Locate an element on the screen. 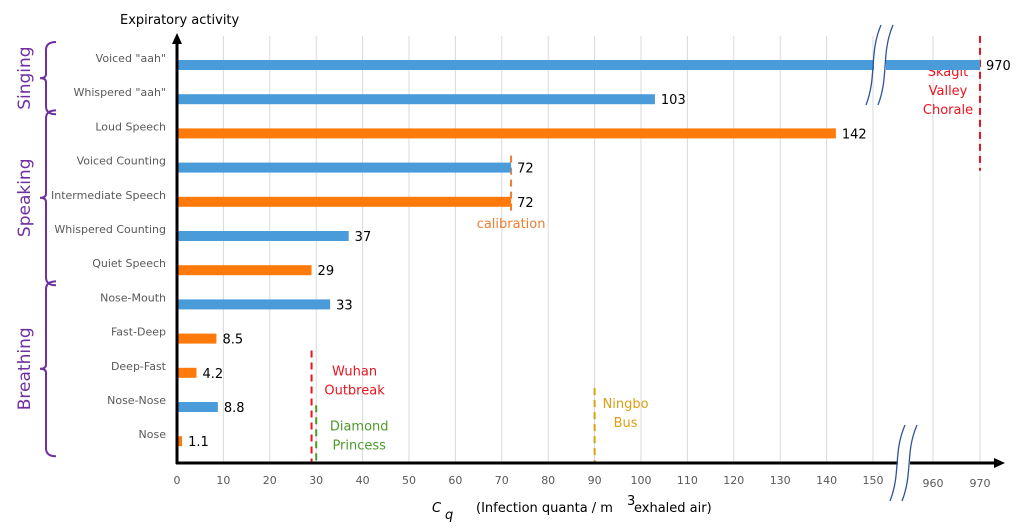 The height and width of the screenshot is (531, 1022). group-braces: Singing Speaking Breathing is located at coordinates (36, 249).